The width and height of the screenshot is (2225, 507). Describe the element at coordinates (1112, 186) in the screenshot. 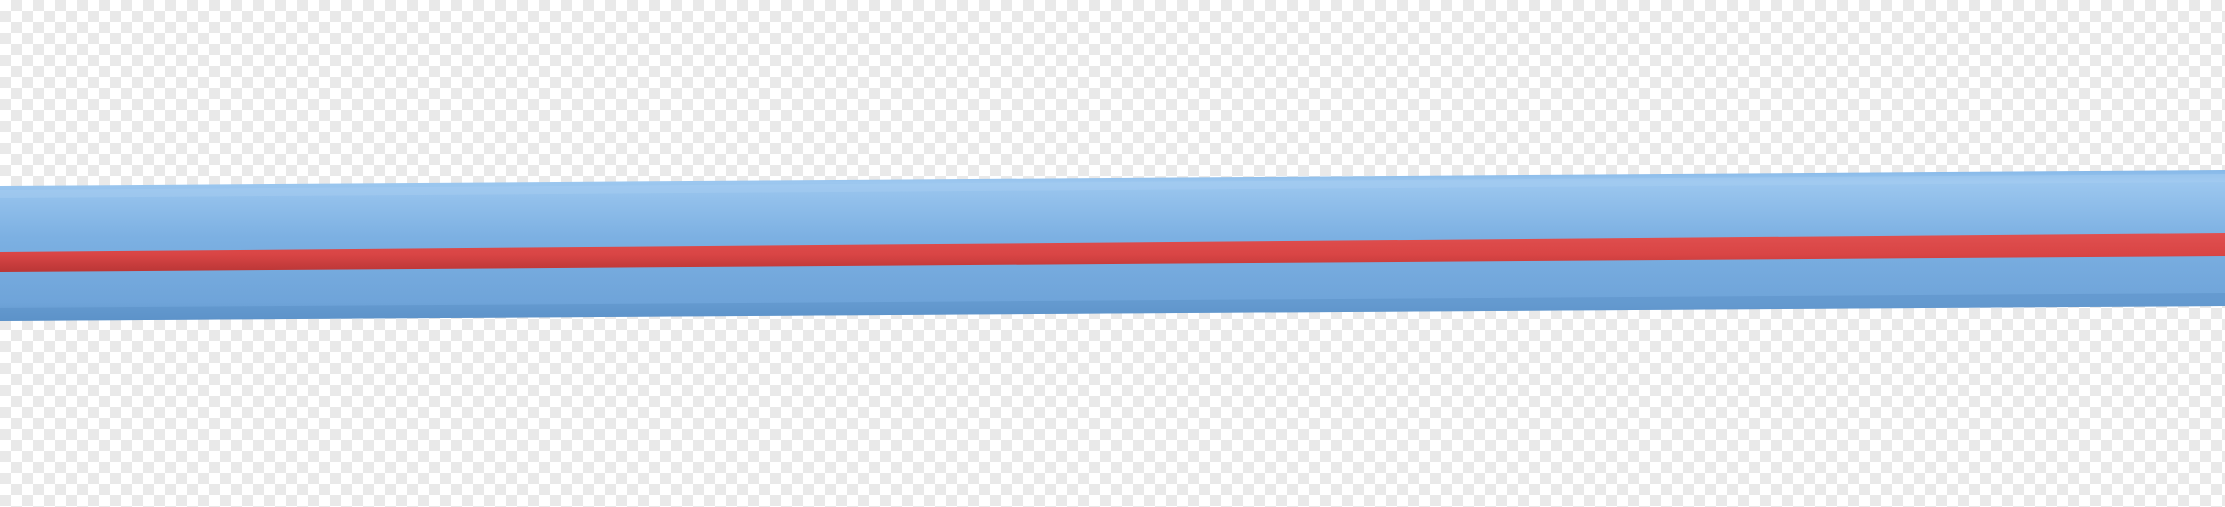

I see `tube-highlight` at that location.